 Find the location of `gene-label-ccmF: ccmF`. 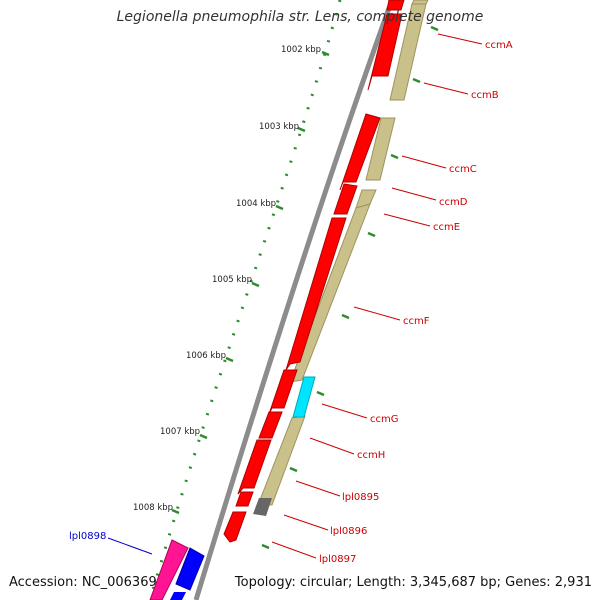

gene-label-ccmF: ccmF is located at coordinates (416, 321).